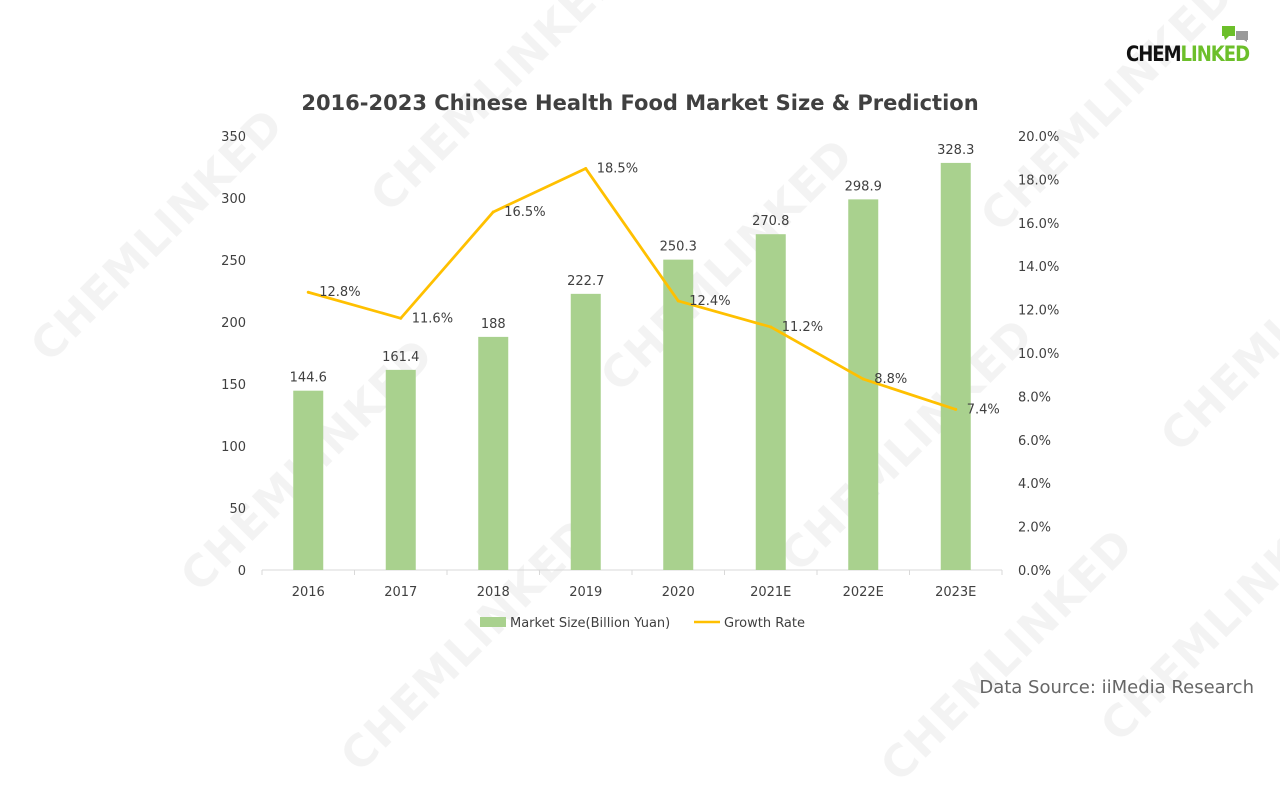  Describe the element at coordinates (400, 592) in the screenshot. I see `x-axis-tick-label: 2017` at that location.